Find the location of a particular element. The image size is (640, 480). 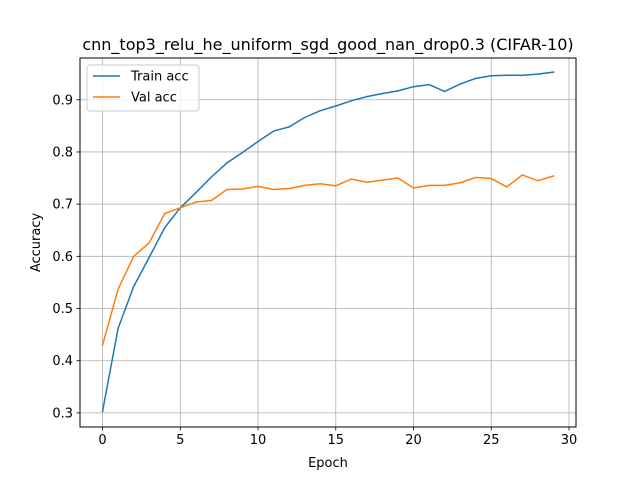

y-tick-label: 0.9 is located at coordinates (62, 100).